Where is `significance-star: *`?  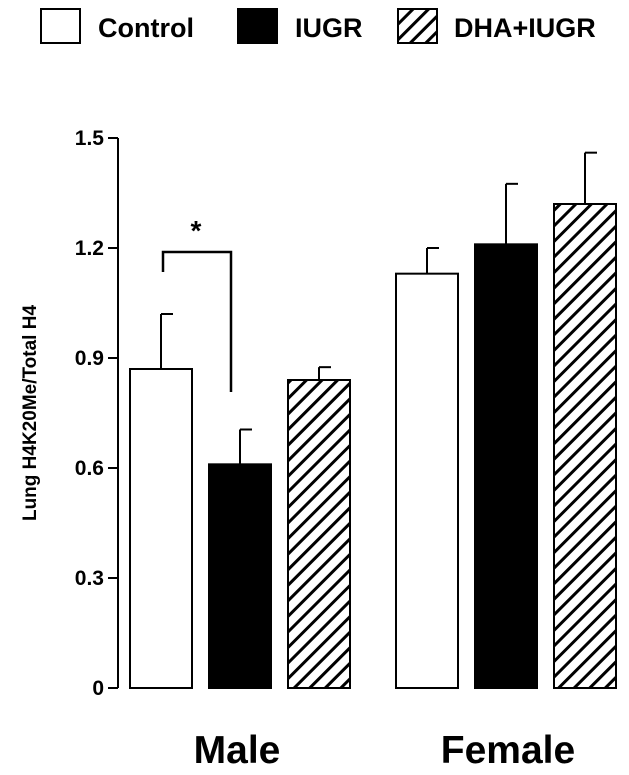 significance-star: * is located at coordinates (196, 230).